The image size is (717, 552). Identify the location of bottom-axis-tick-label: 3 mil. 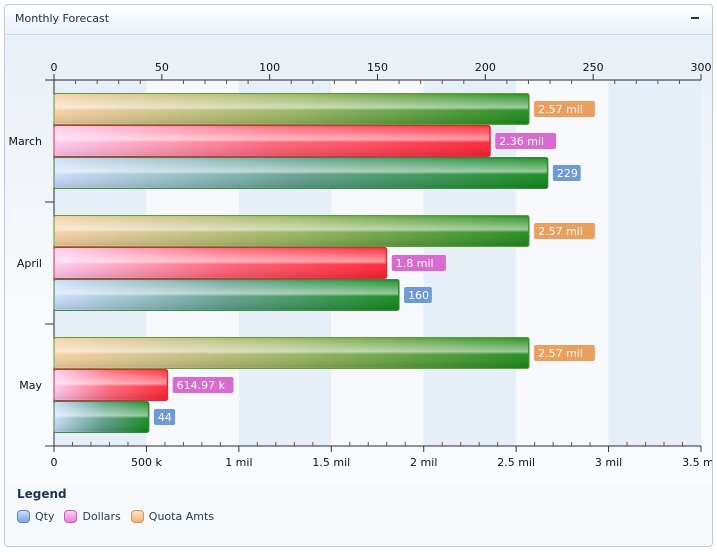
(608, 462).